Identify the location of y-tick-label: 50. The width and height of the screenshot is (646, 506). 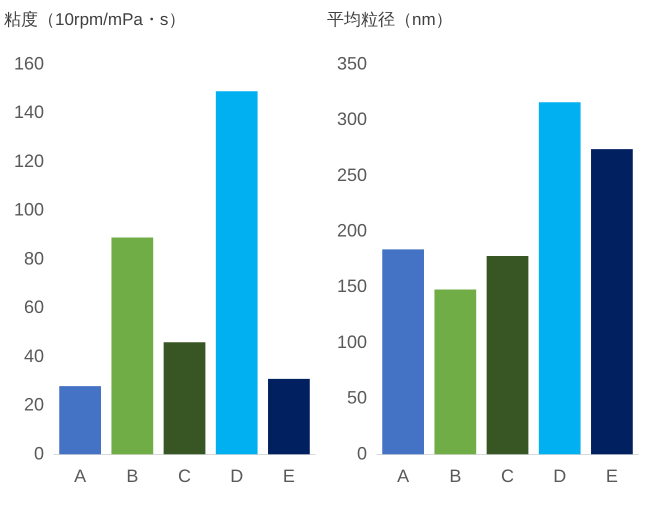
(357, 398).